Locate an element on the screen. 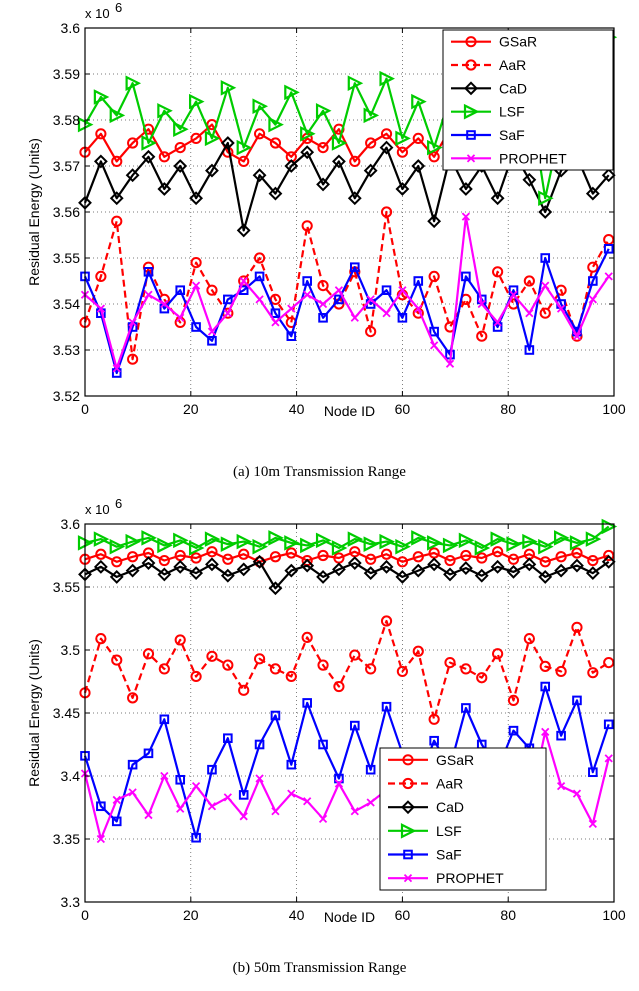 The height and width of the screenshot is (991, 639). legend-box is located at coordinates (463, 819).